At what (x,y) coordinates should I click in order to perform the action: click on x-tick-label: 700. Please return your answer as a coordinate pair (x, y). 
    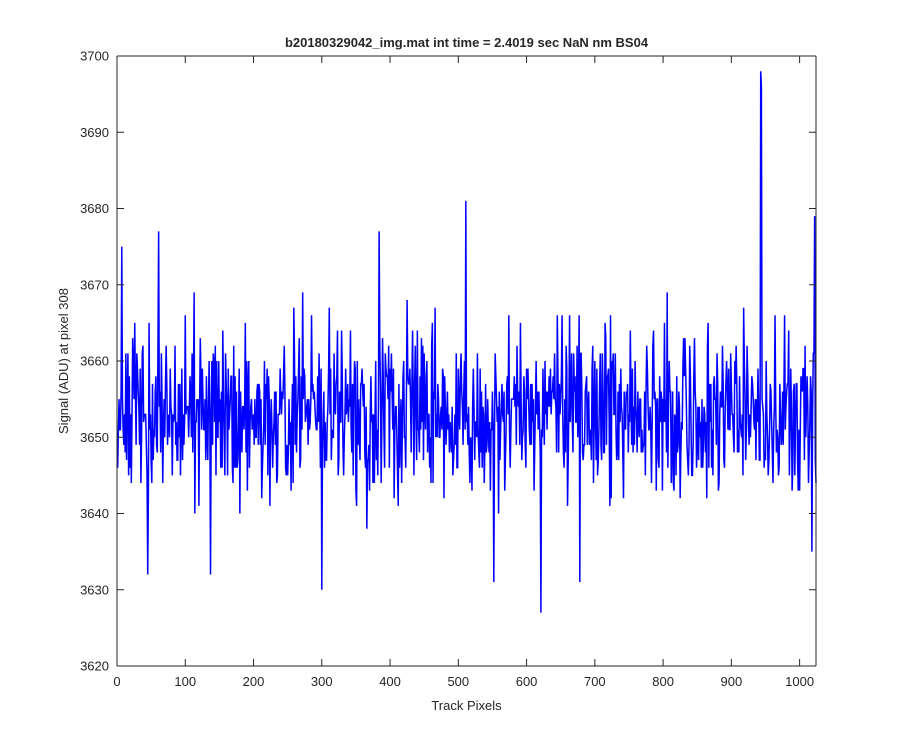
    Looking at the image, I should click on (595, 681).